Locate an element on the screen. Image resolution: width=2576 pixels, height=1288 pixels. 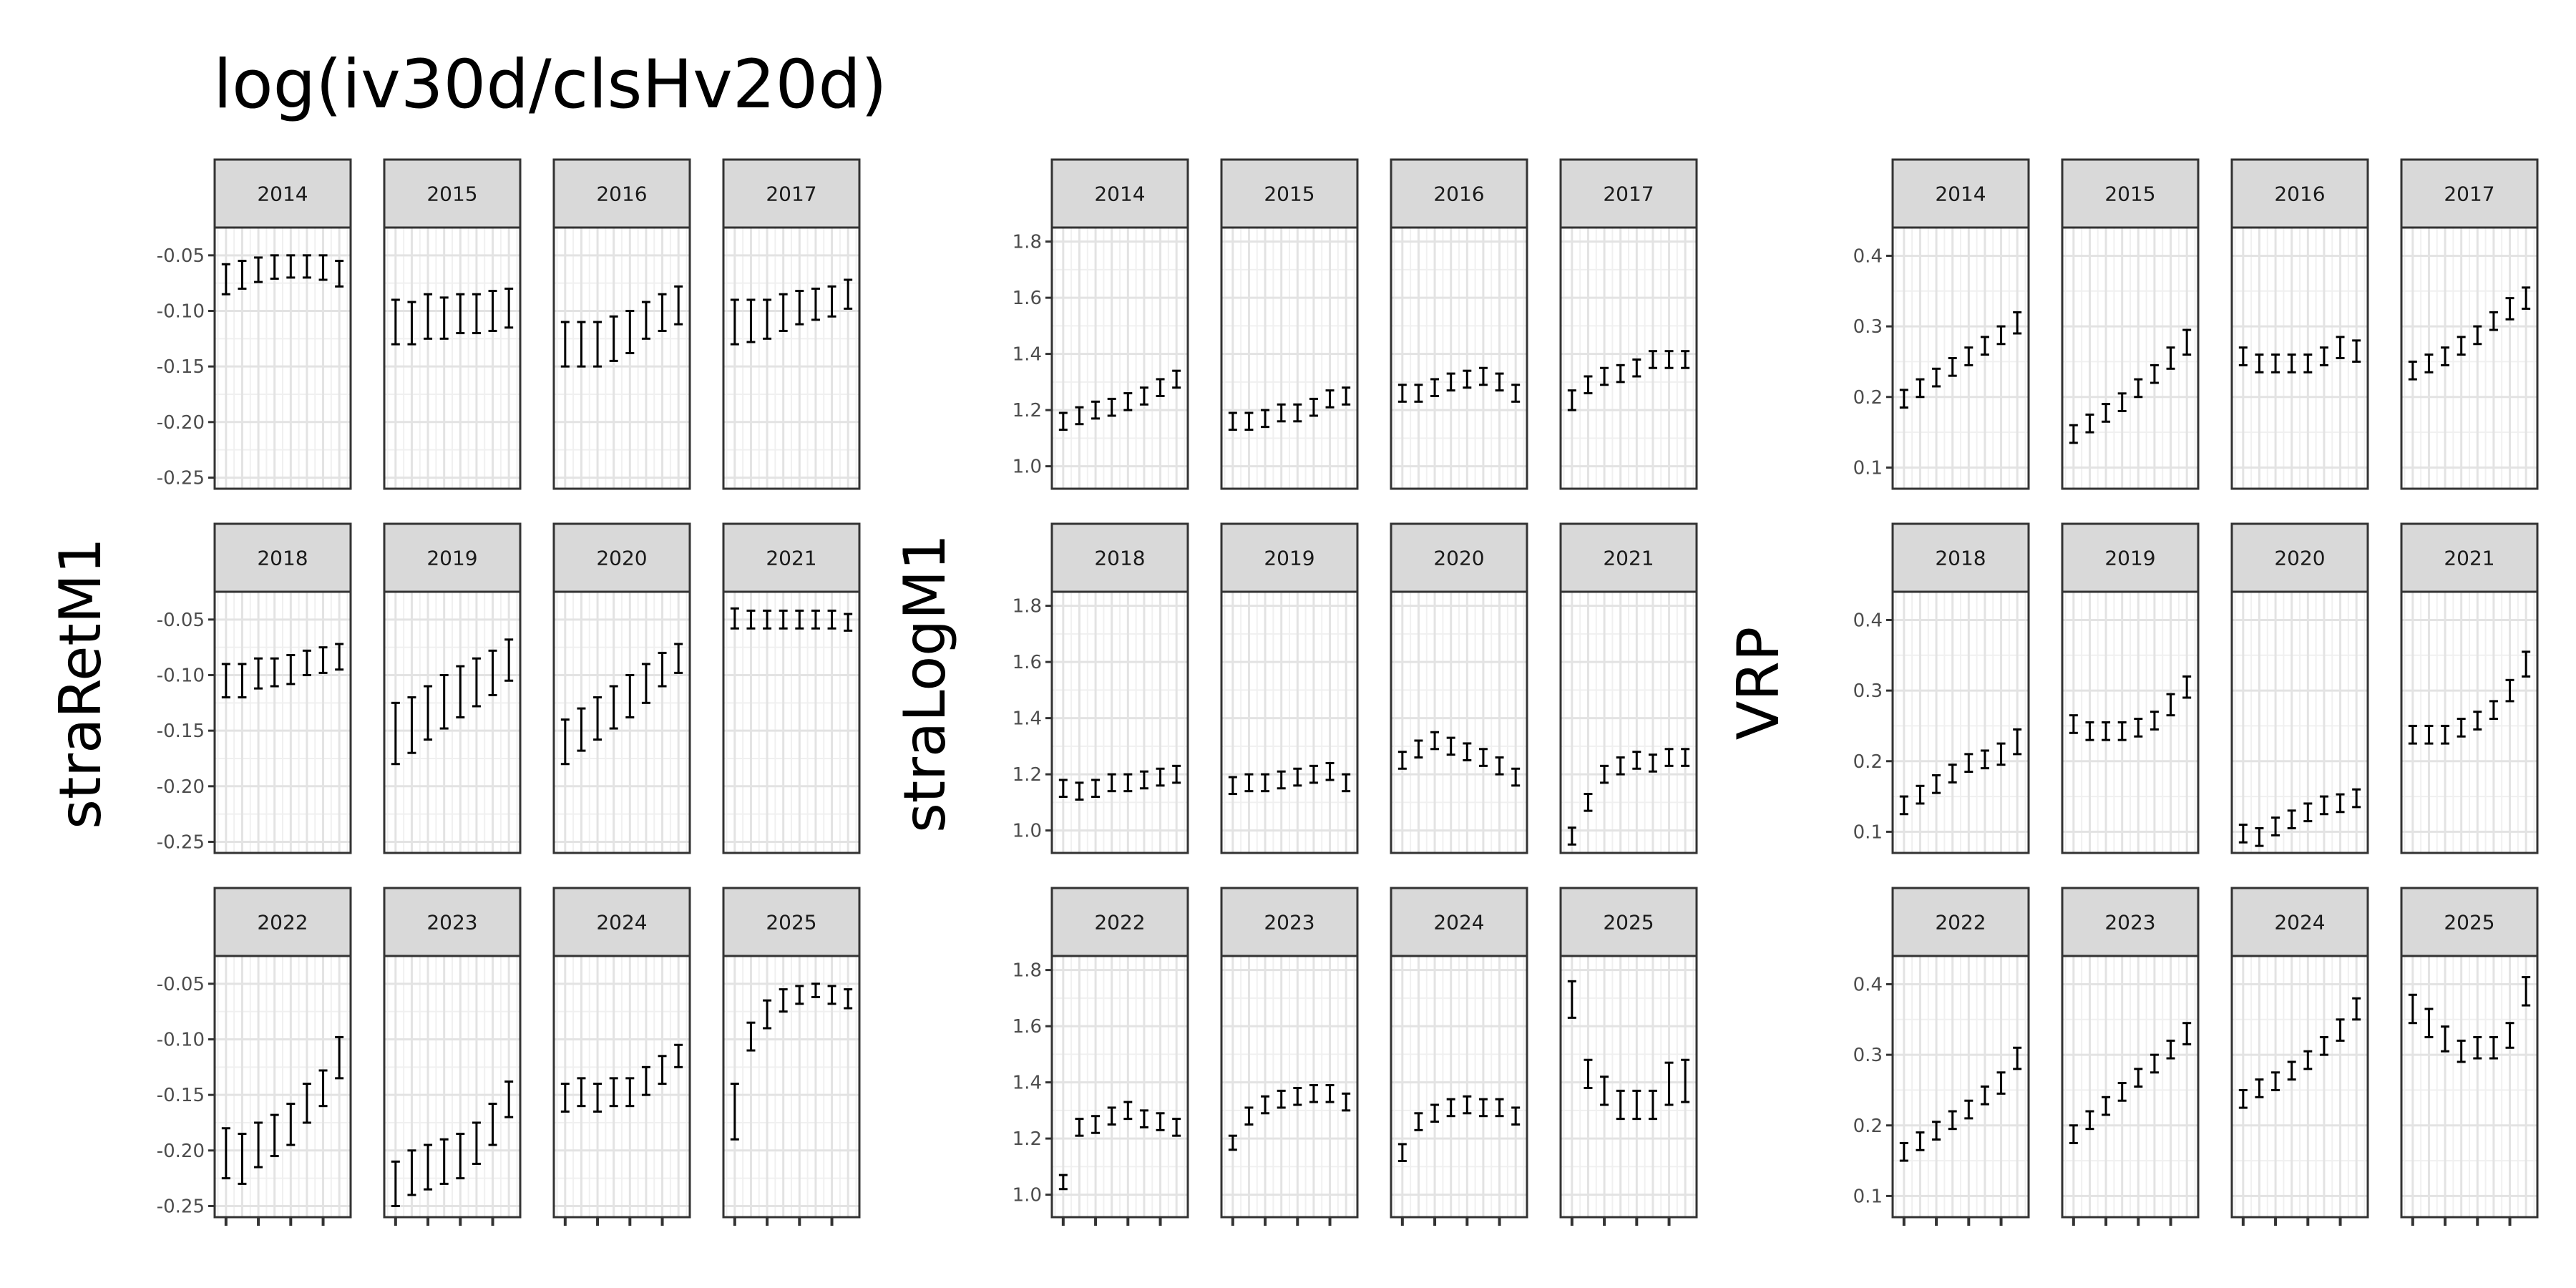
y-tick-label: 0.2 is located at coordinates (1868, 1126).